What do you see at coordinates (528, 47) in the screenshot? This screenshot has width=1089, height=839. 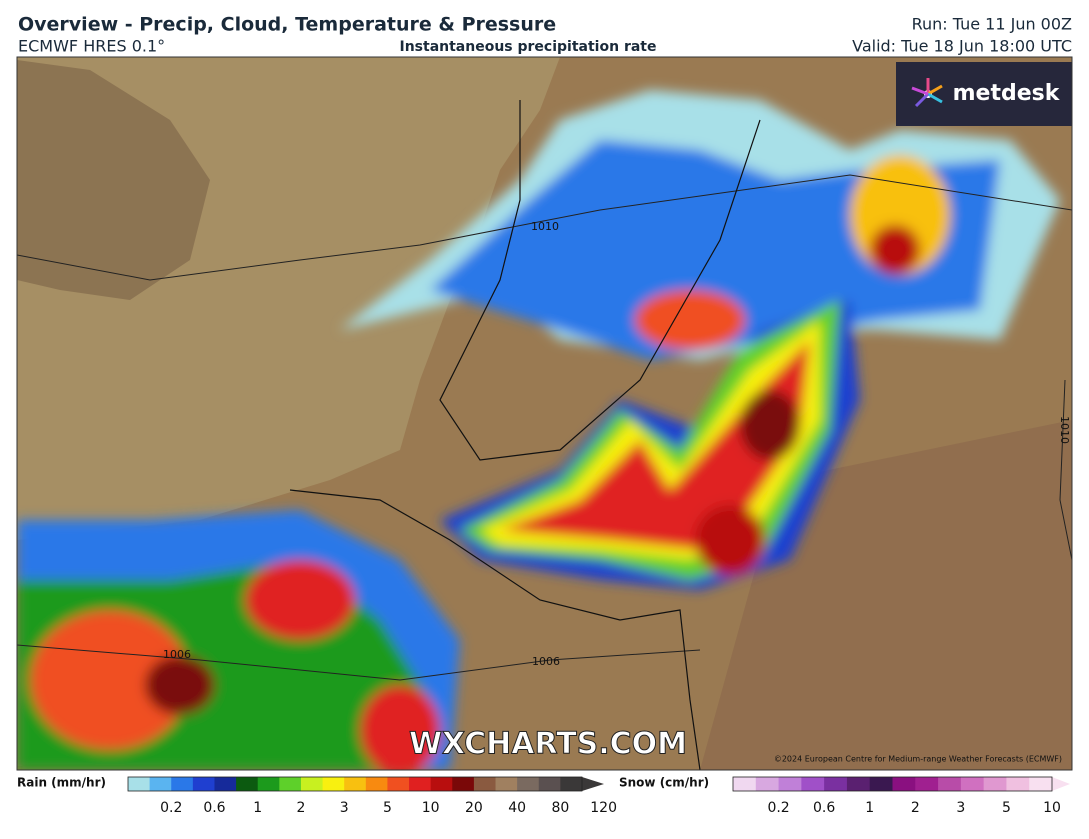 I see `field: Instantaneous precipitation rate` at bounding box center [528, 47].